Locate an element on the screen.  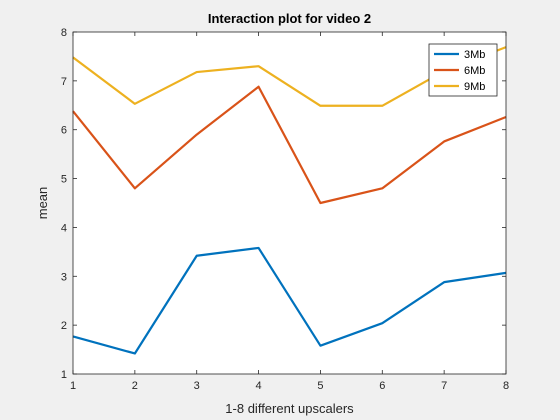
x-tick-label: 5 is located at coordinates (320, 386).